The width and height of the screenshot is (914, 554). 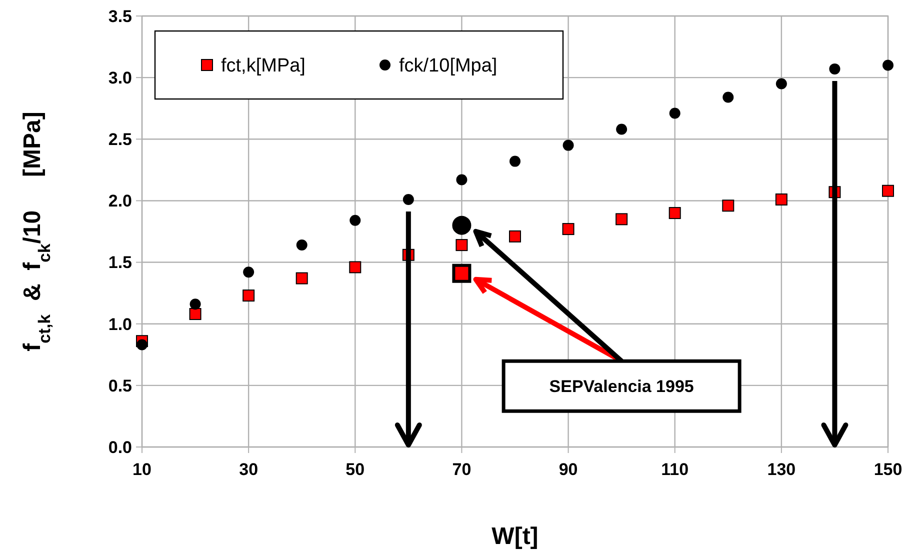 I want to click on x-tick-label: 90, so click(x=568, y=469).